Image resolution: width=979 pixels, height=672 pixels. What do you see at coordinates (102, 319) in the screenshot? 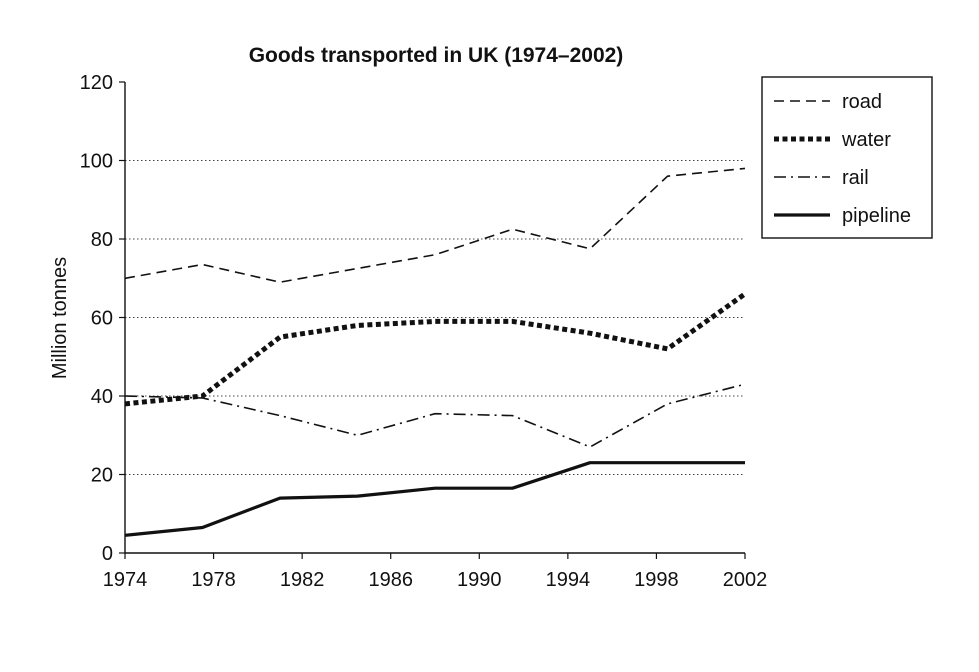
I see `y-tick-label-3: 60` at bounding box center [102, 319].